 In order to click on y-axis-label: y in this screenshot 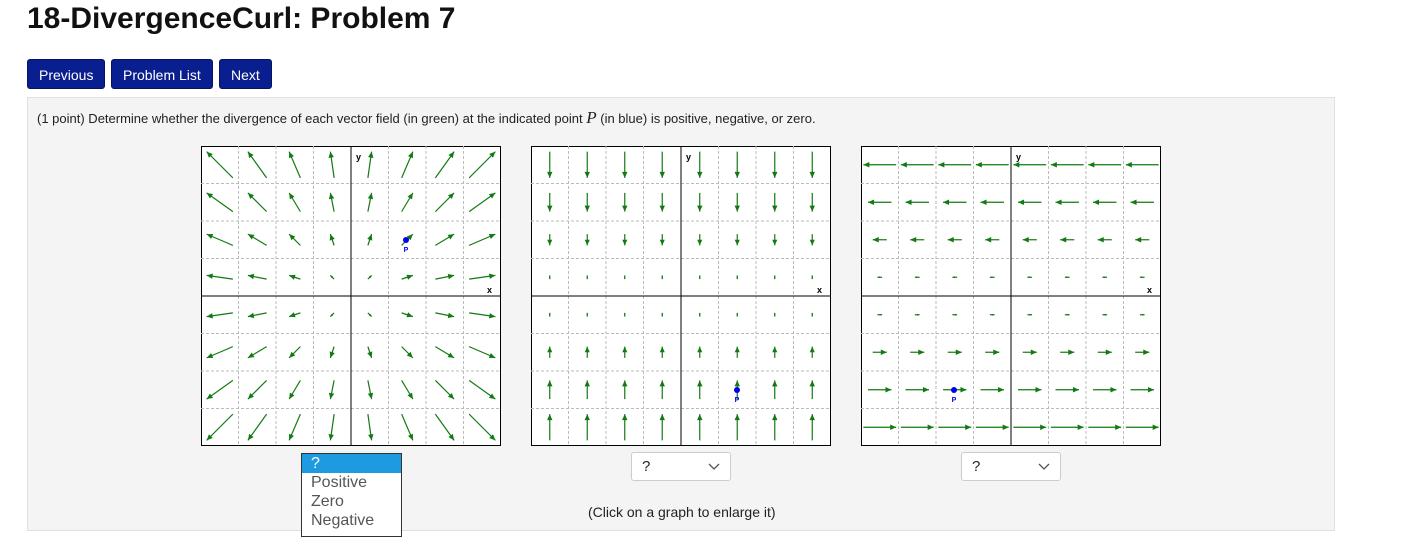, I will do `click(358, 157)`.